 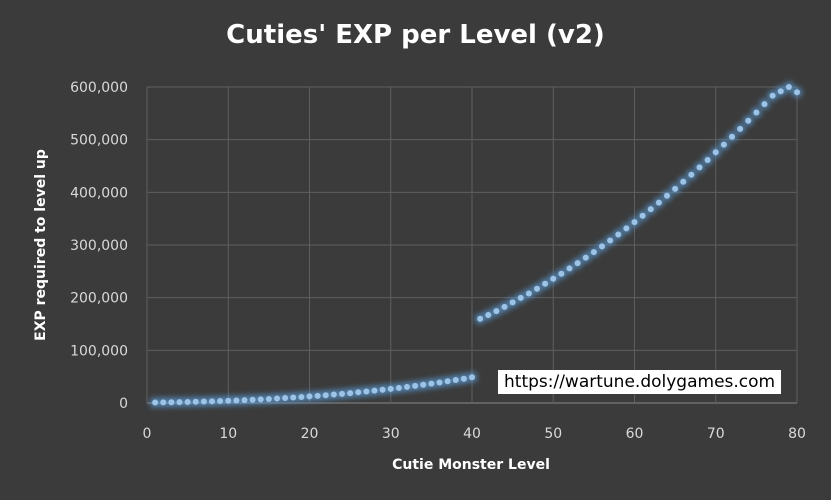 What do you see at coordinates (41, 245) in the screenshot?
I see `y-axis-title: EXP required to level up` at bounding box center [41, 245].